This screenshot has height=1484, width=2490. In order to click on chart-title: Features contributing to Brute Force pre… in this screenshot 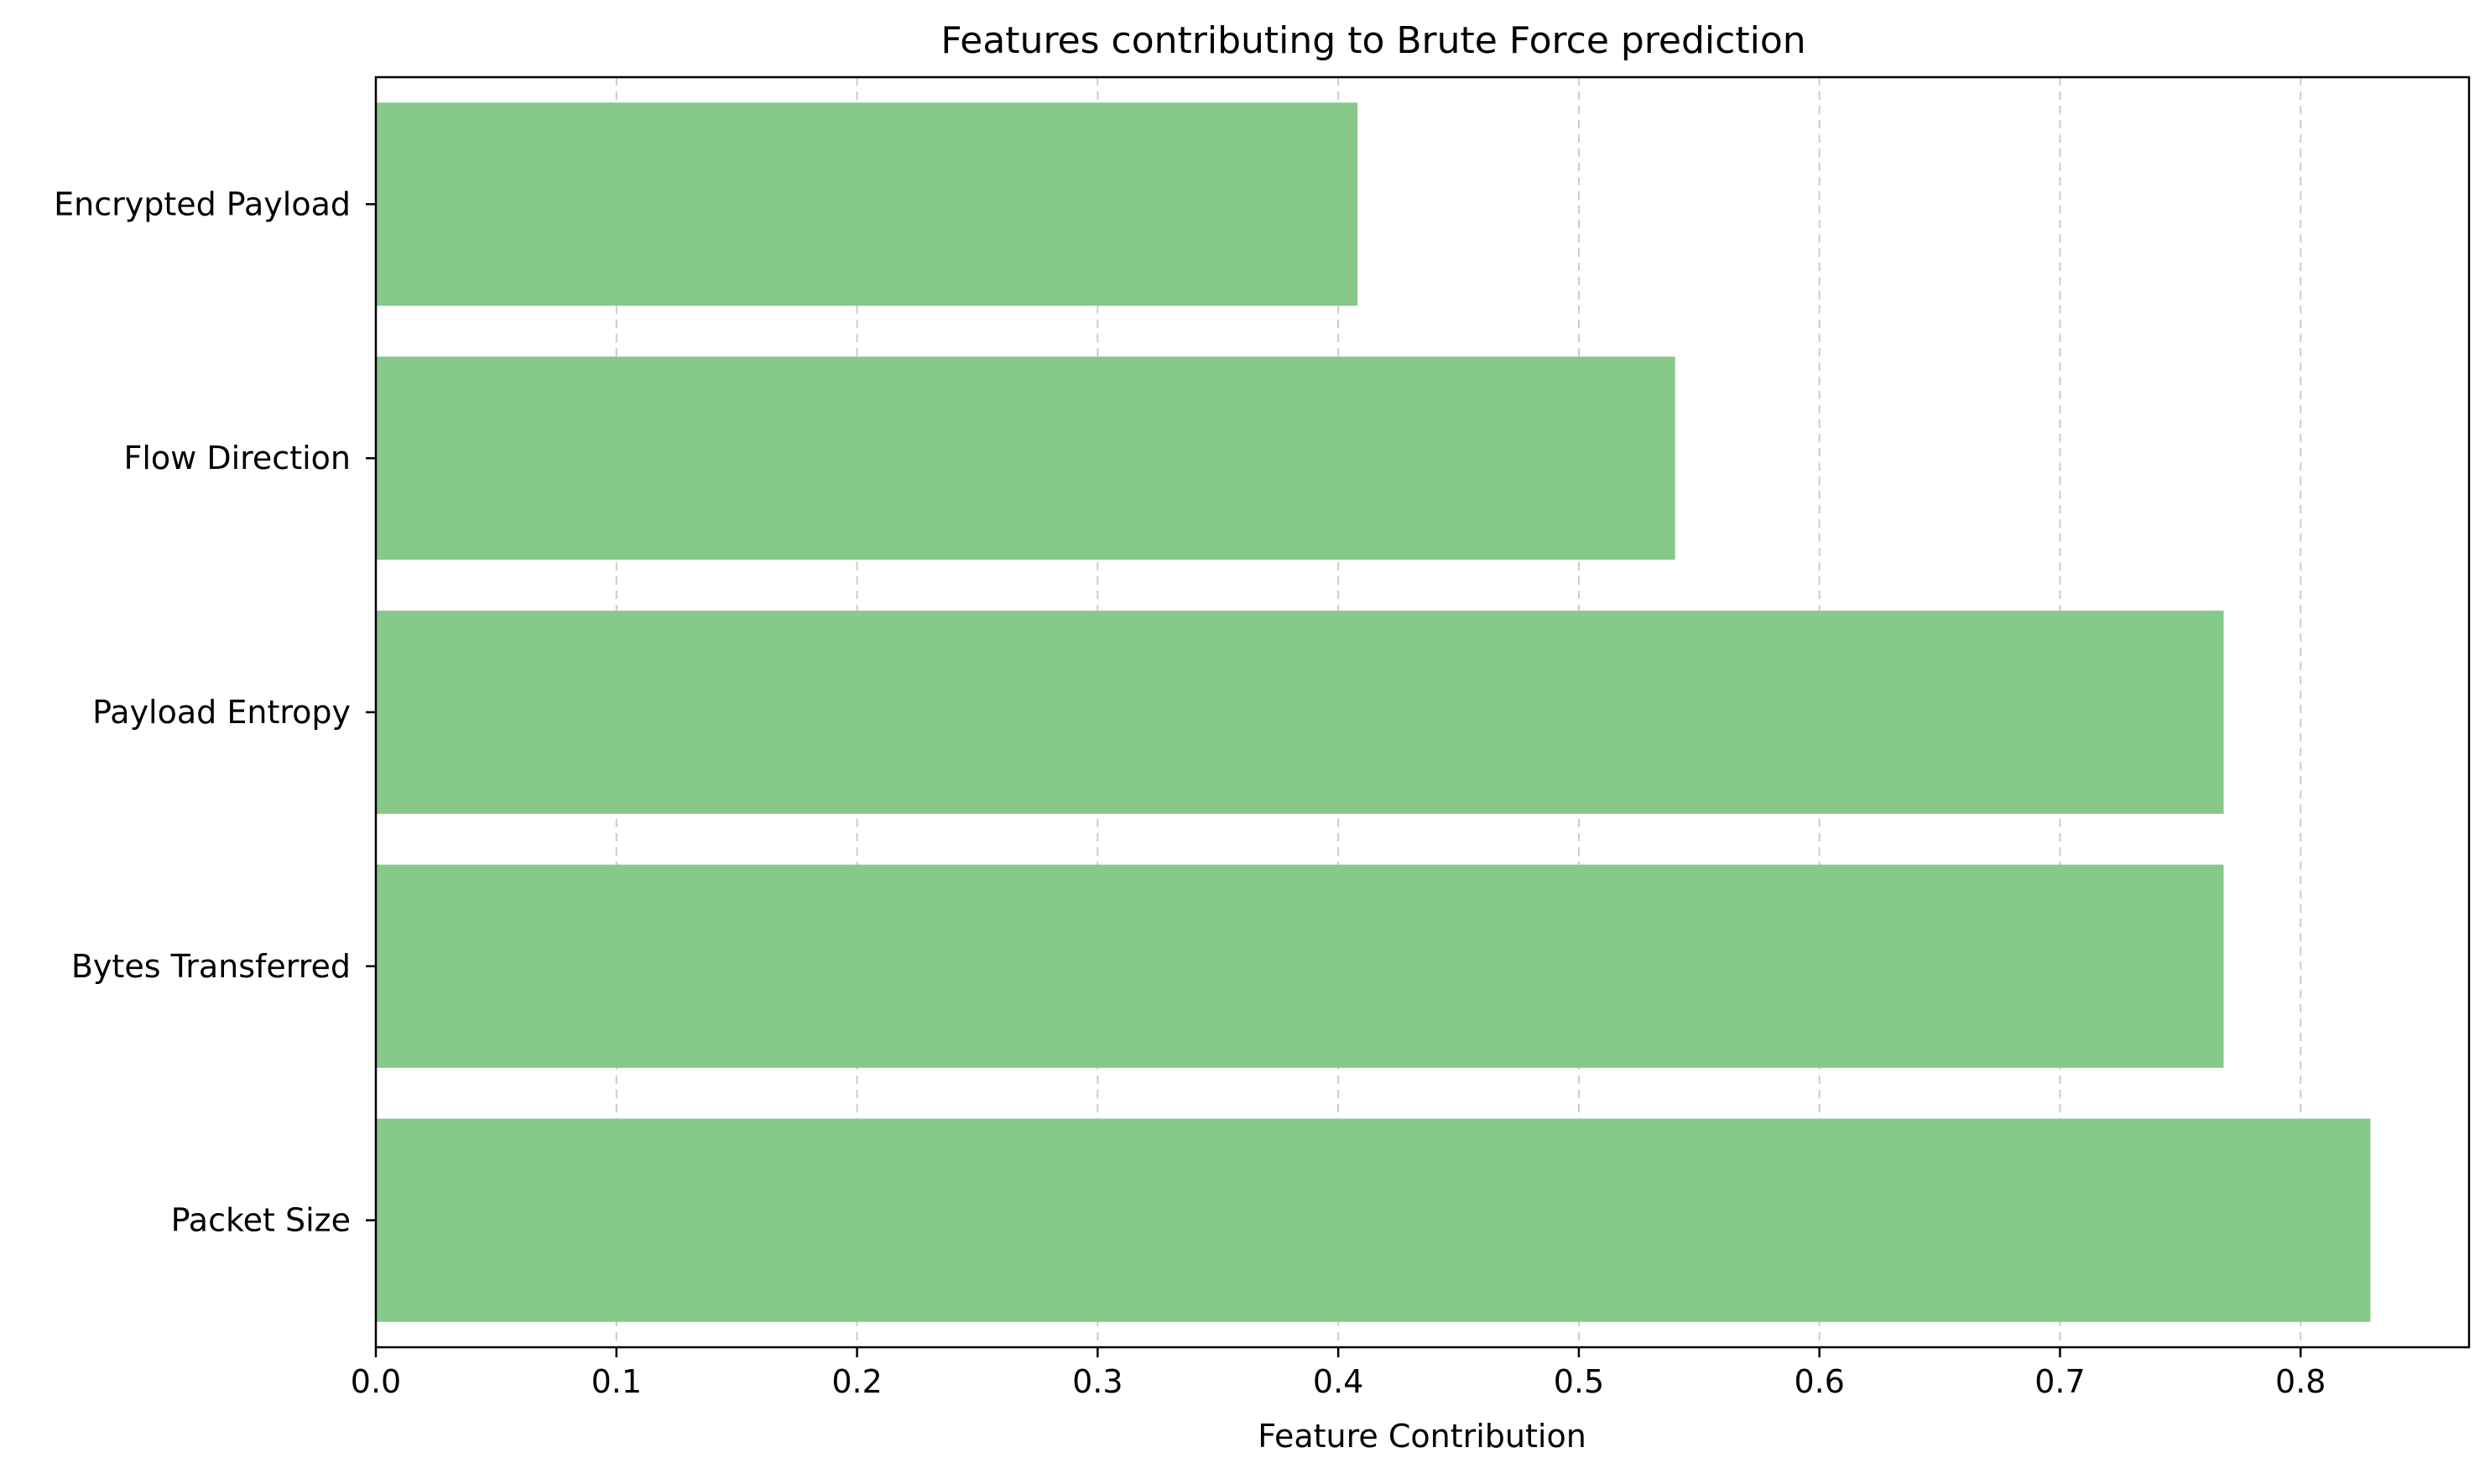, I will do `click(1373, 40)`.